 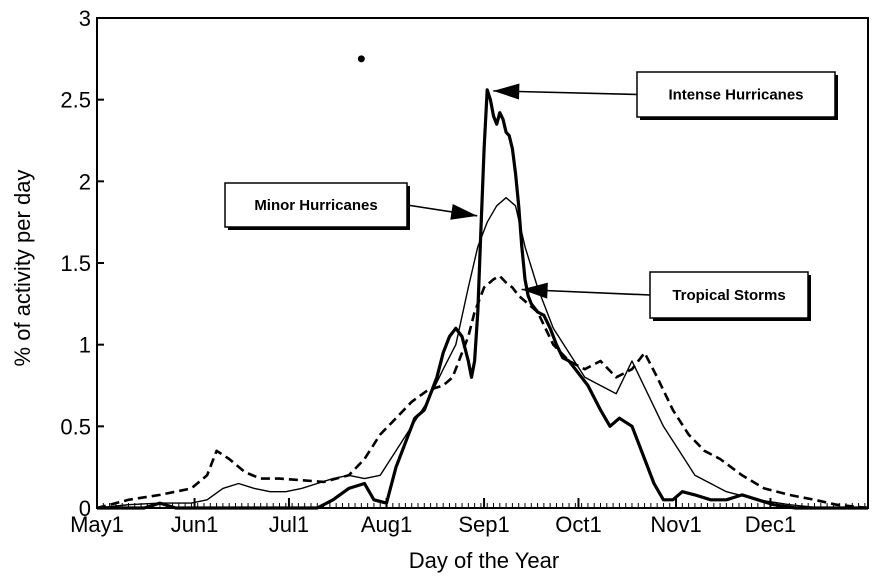 What do you see at coordinates (770, 524) in the screenshot?
I see `x-tick-label: Dec1` at bounding box center [770, 524].